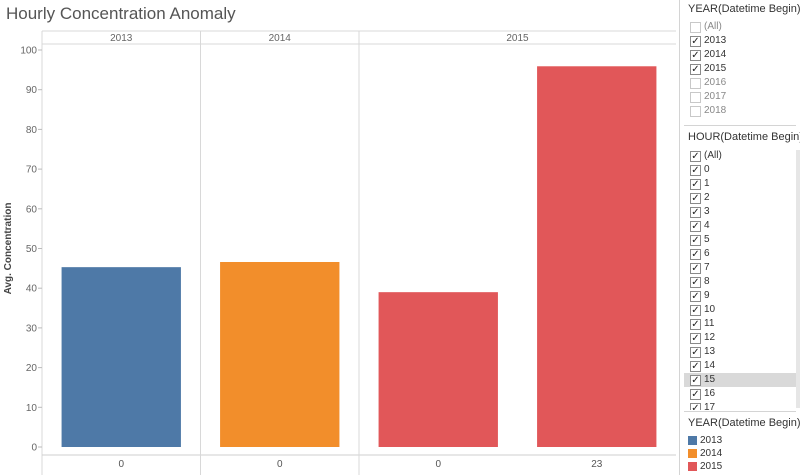  I want to click on legend-item: 2013, so click(742, 440).